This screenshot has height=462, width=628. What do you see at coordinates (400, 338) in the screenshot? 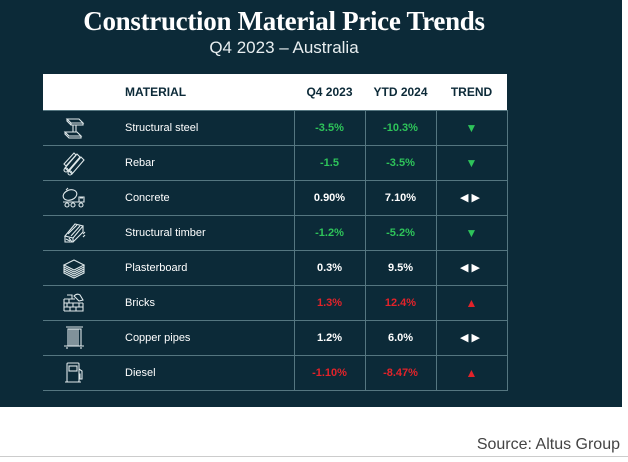
I see `ytd-value: 6.0%` at bounding box center [400, 338].